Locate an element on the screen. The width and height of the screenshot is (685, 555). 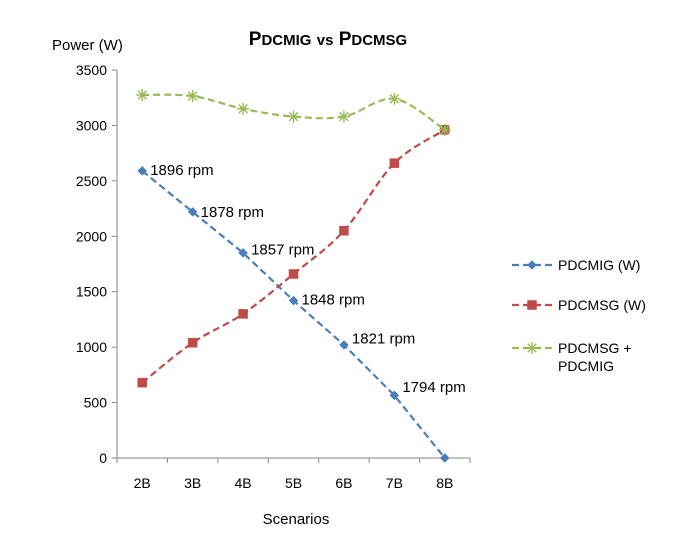
legend-label: PDCMSG + is located at coordinates (595, 348).